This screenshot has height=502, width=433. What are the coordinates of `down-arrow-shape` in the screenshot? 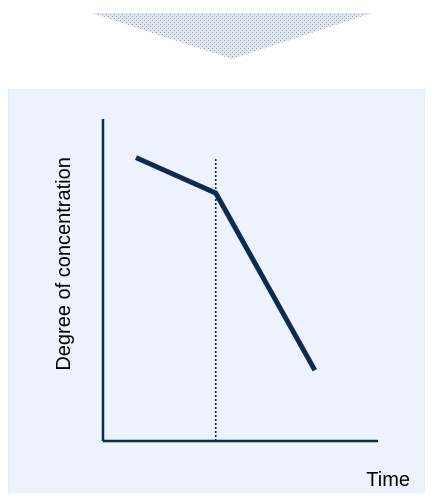 It's located at (232, 36).